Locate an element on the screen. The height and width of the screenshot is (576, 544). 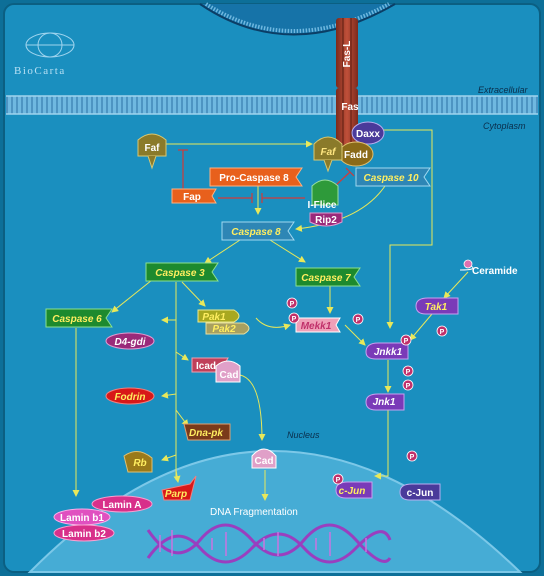
inhibition-lines is located at coordinates (266, 176).